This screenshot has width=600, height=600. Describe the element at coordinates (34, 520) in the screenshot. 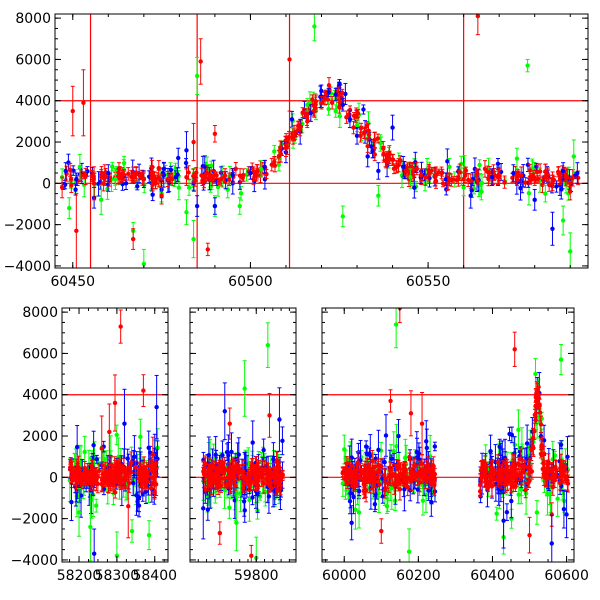

I see `bottom-ytick-label: −2000` at that location.